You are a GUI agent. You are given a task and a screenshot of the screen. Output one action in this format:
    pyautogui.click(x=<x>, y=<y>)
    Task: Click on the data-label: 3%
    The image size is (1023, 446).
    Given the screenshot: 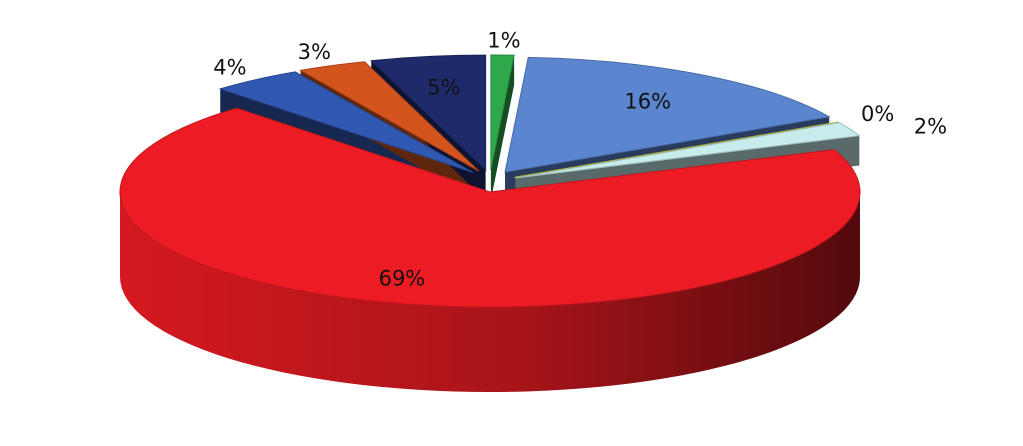 What is the action you would take?
    pyautogui.click(x=314, y=52)
    